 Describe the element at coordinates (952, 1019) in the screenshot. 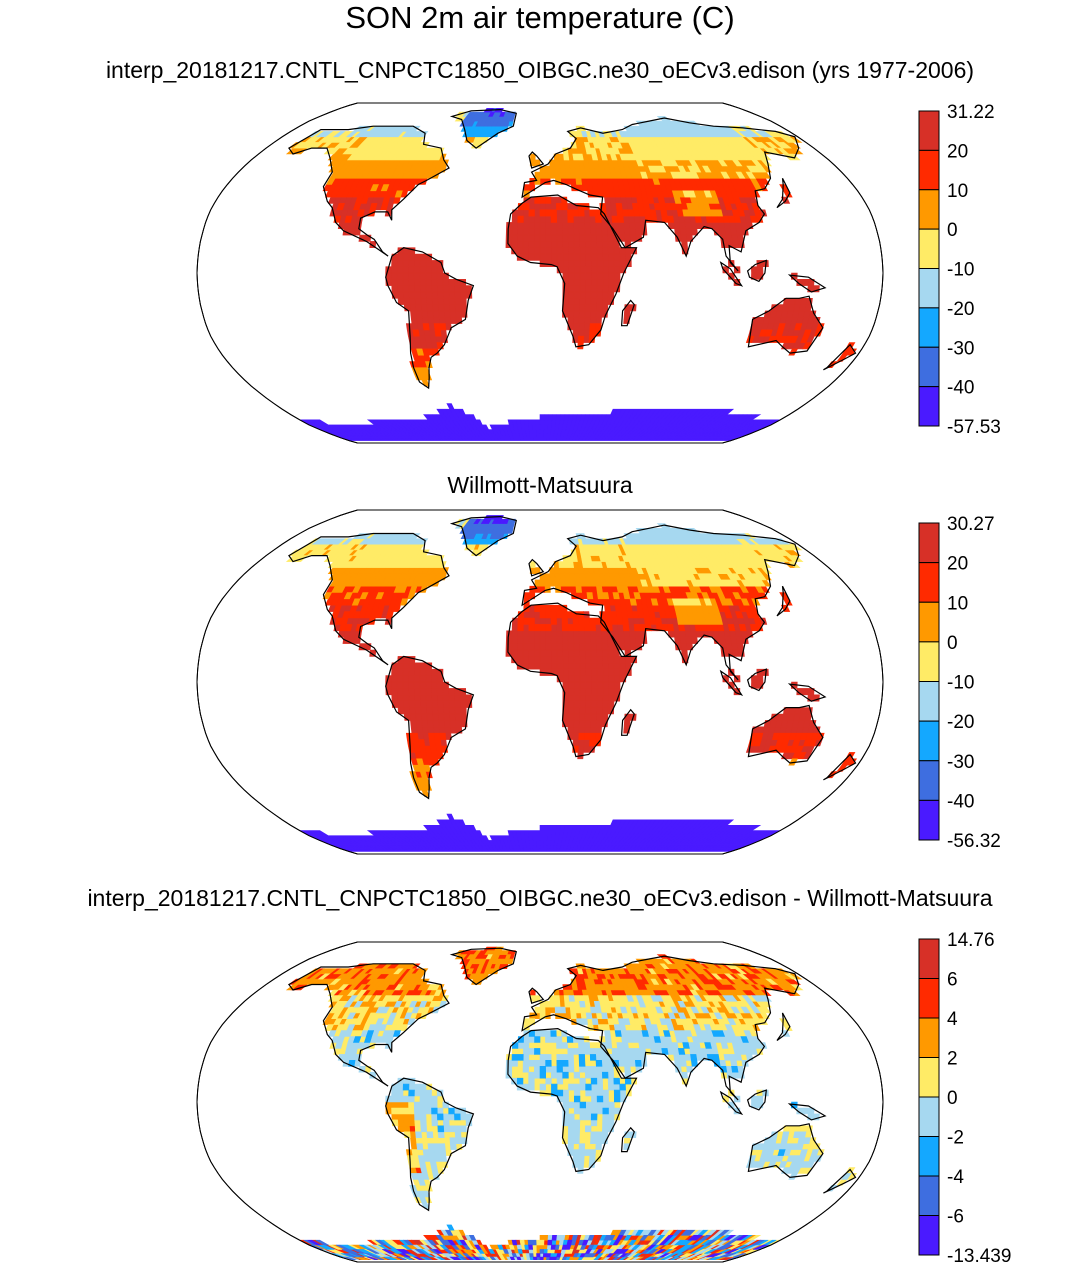

I see `colorbar-label: 4` at that location.